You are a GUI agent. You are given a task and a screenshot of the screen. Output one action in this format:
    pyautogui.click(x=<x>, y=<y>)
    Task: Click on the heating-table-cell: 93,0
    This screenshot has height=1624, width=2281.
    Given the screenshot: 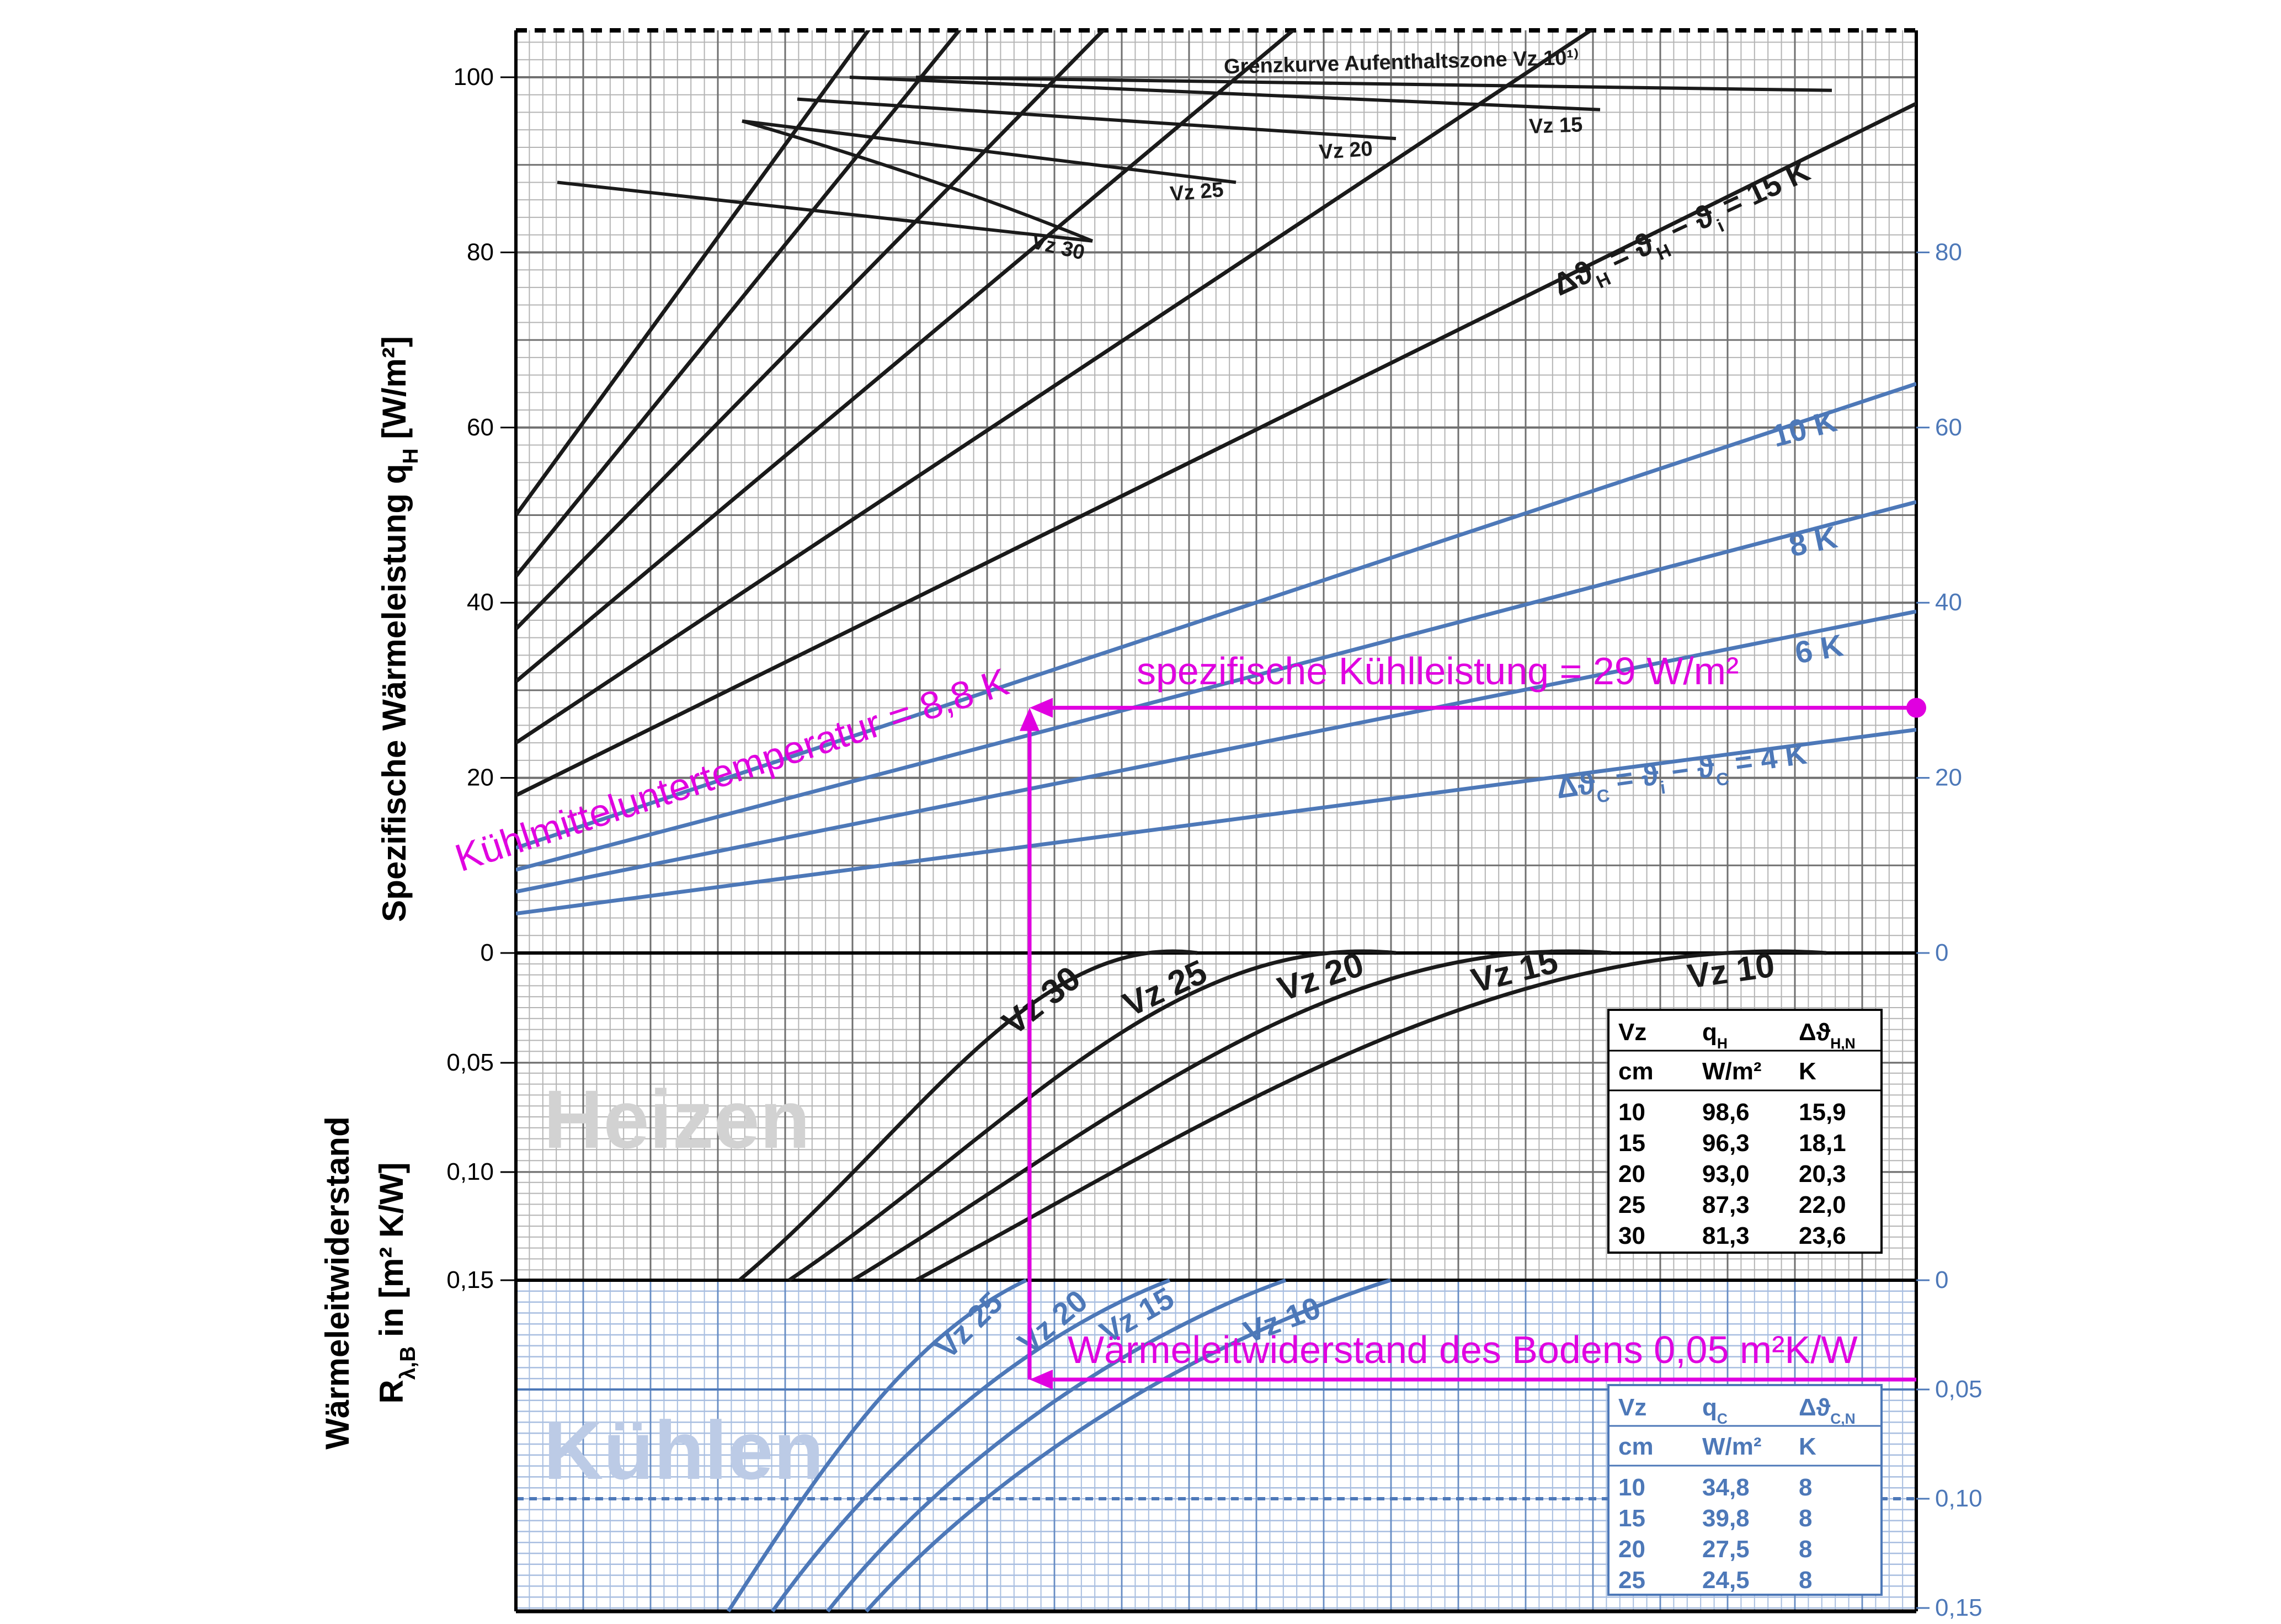 What is the action you would take?
    pyautogui.click(x=1726, y=1174)
    